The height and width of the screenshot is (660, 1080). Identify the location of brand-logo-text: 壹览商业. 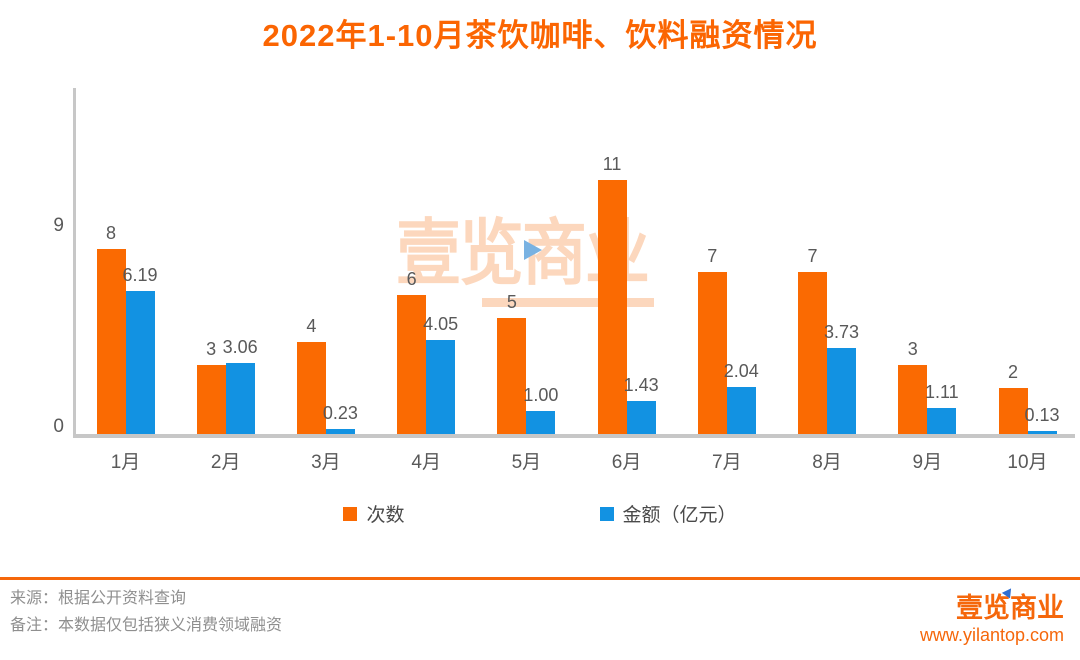
(1010, 604).